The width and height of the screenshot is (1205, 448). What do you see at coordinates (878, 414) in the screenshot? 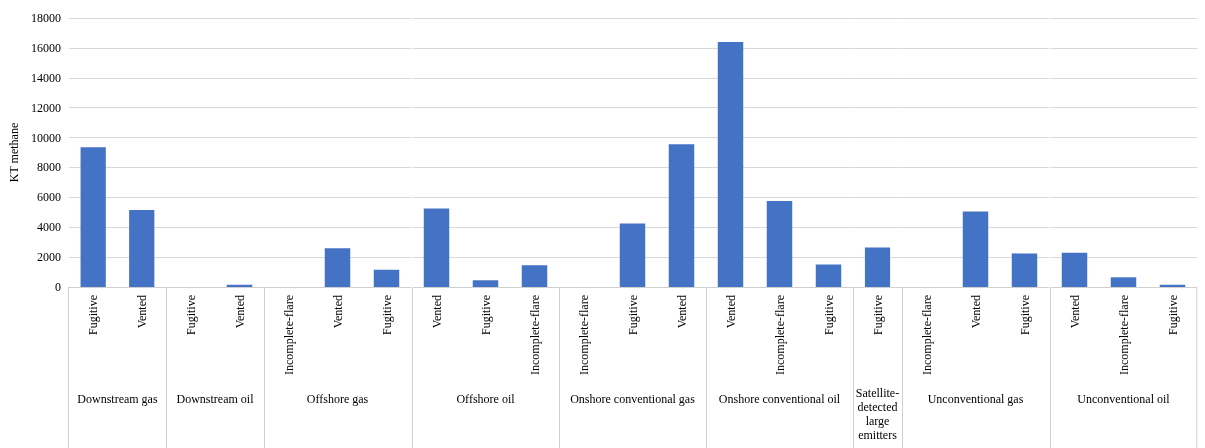
I see `x-axis-title: Satellite-detected large emitters` at bounding box center [878, 414].